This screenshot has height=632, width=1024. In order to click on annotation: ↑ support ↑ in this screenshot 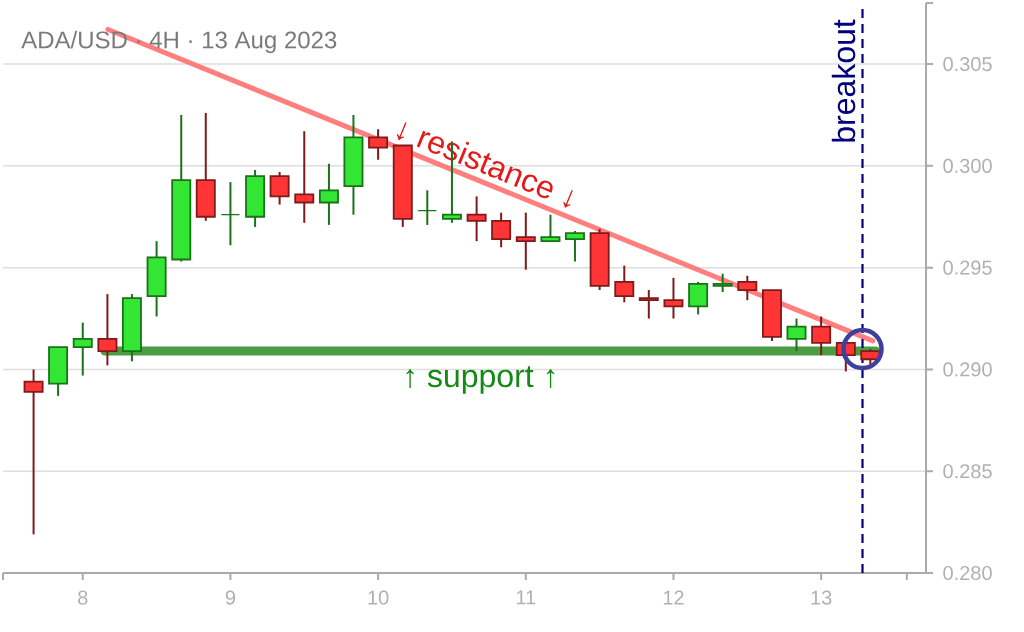, I will do `click(480, 380)`.